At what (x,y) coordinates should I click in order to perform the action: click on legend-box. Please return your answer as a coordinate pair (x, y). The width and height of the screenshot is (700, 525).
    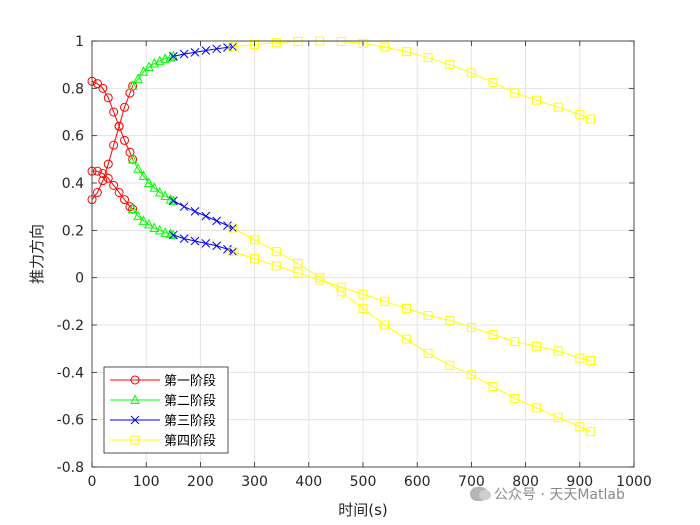
    Looking at the image, I should click on (166, 410).